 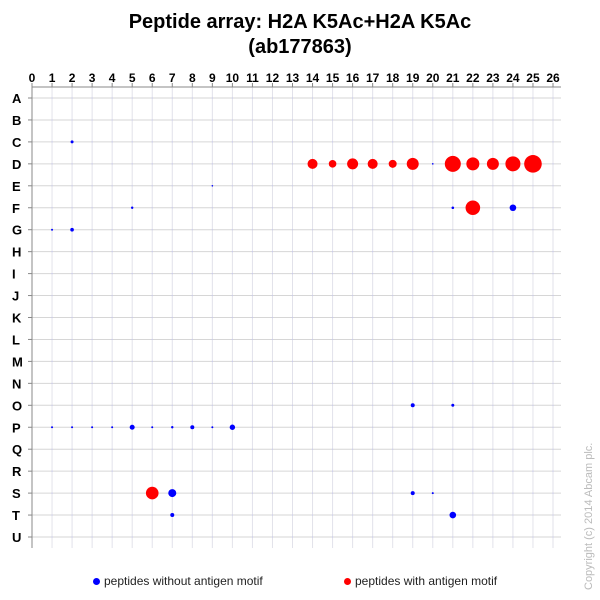 What do you see at coordinates (313, 78) in the screenshot?
I see `x-tick-label: 14` at bounding box center [313, 78].